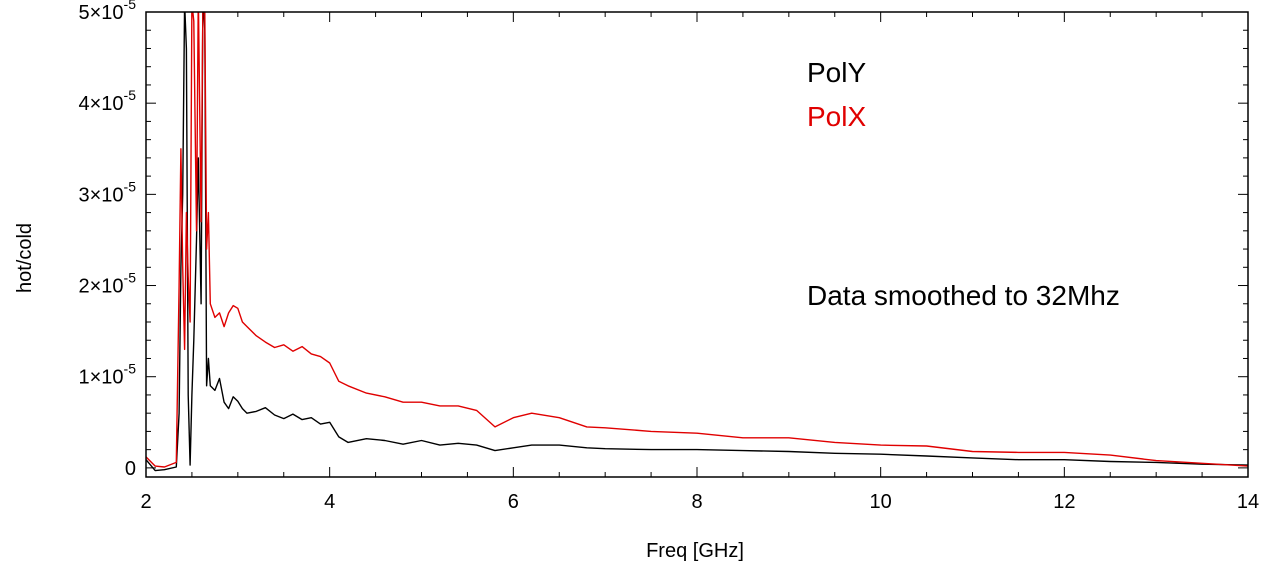 The height and width of the screenshot is (570, 1281). What do you see at coordinates (695, 551) in the screenshot?
I see `x-axis-title: Freq [GHz]` at bounding box center [695, 551].